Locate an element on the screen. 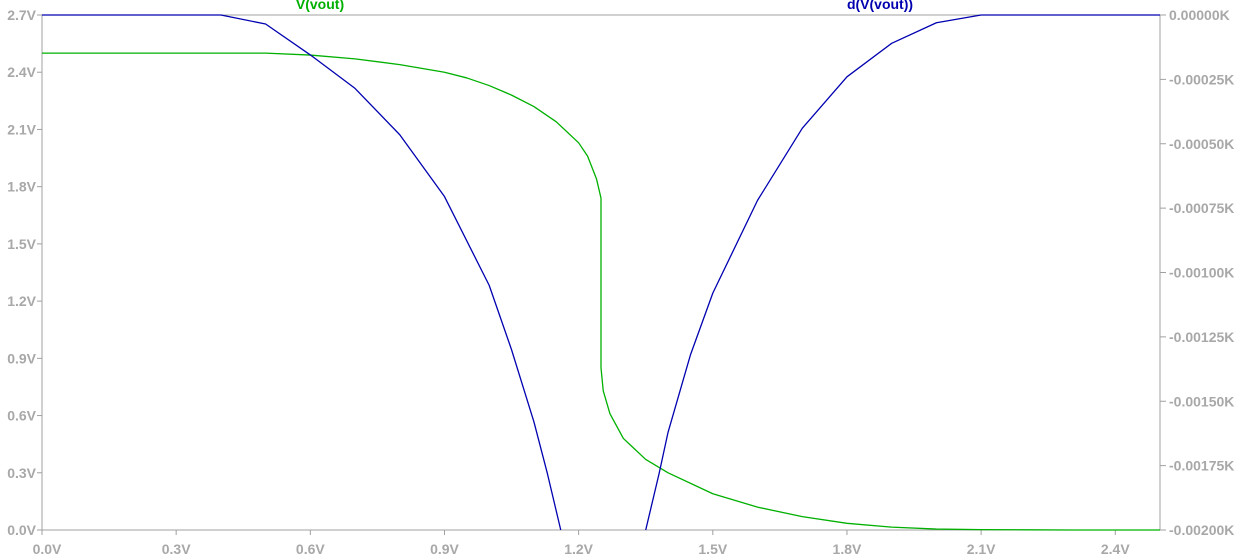  x-axis: 0.0V 0.3V 0.6V 0.9V 1.2V 1.5V 1.8V 2.1V 2.4V is located at coordinates (581, 543).